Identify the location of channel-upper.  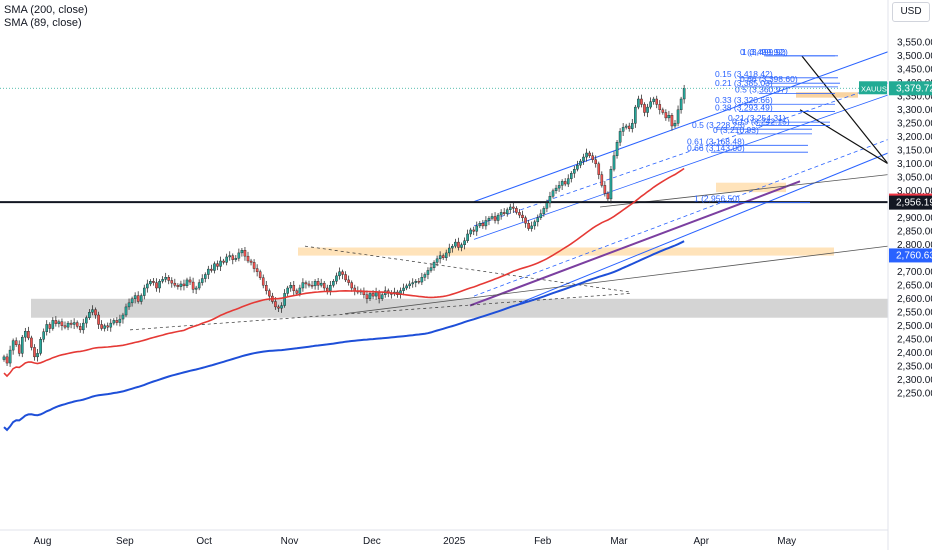
(681, 127).